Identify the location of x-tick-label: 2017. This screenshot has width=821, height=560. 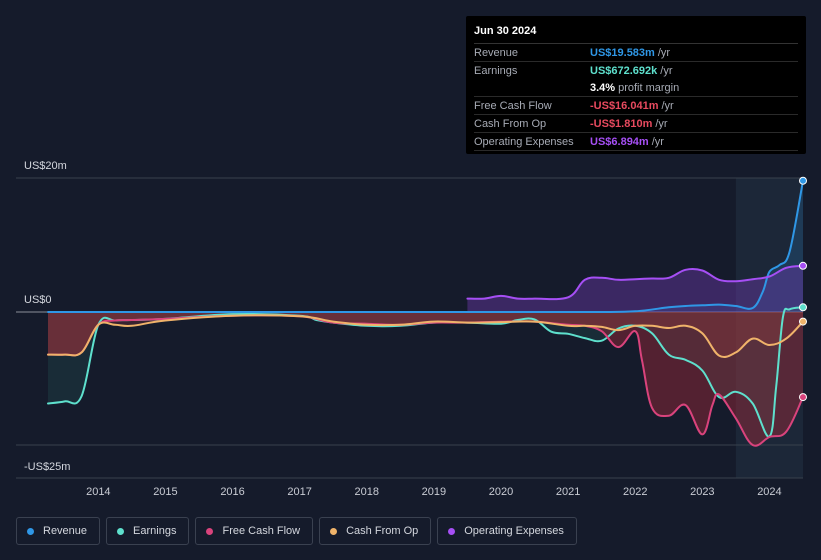
(299, 492).